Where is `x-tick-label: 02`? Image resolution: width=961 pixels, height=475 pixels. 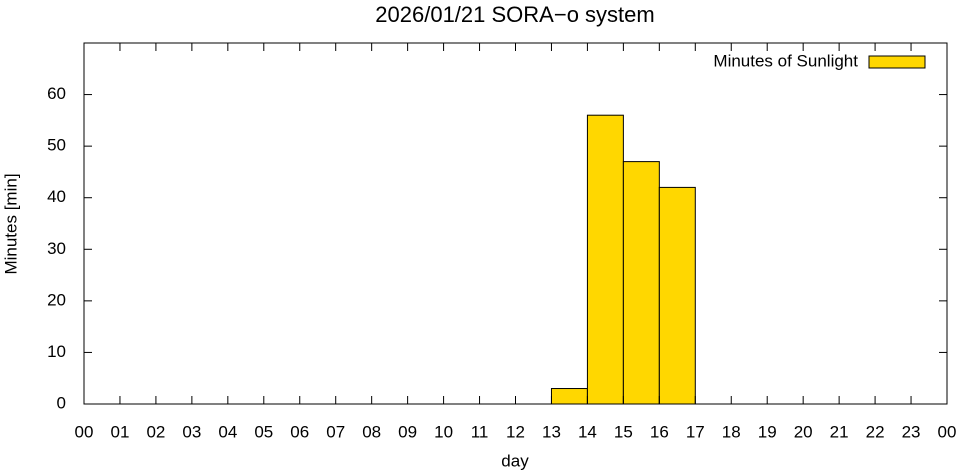 x-tick-label: 02 is located at coordinates (155, 431).